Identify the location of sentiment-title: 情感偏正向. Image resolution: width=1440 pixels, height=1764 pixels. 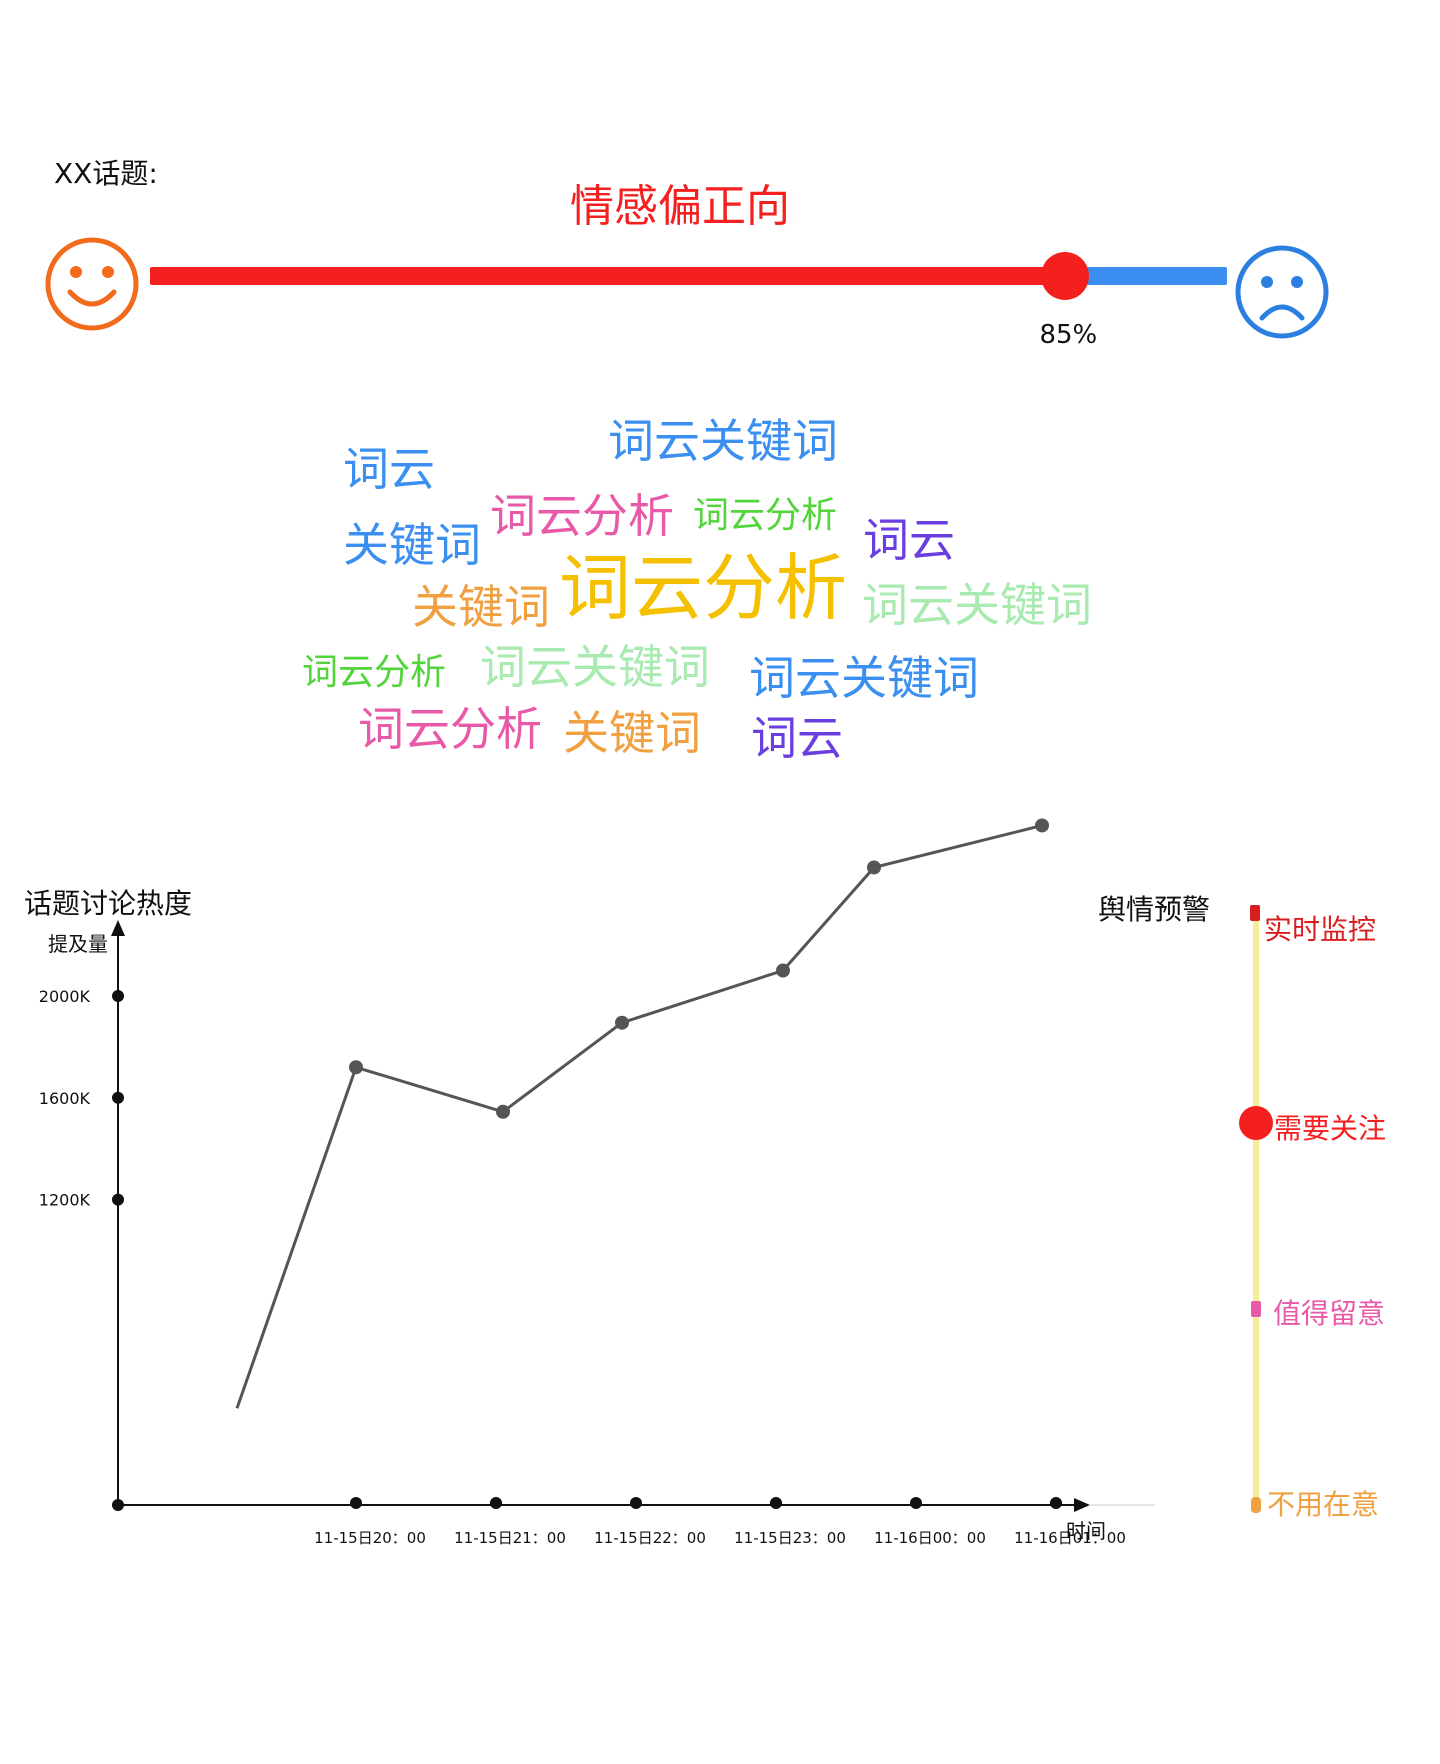
(680, 206).